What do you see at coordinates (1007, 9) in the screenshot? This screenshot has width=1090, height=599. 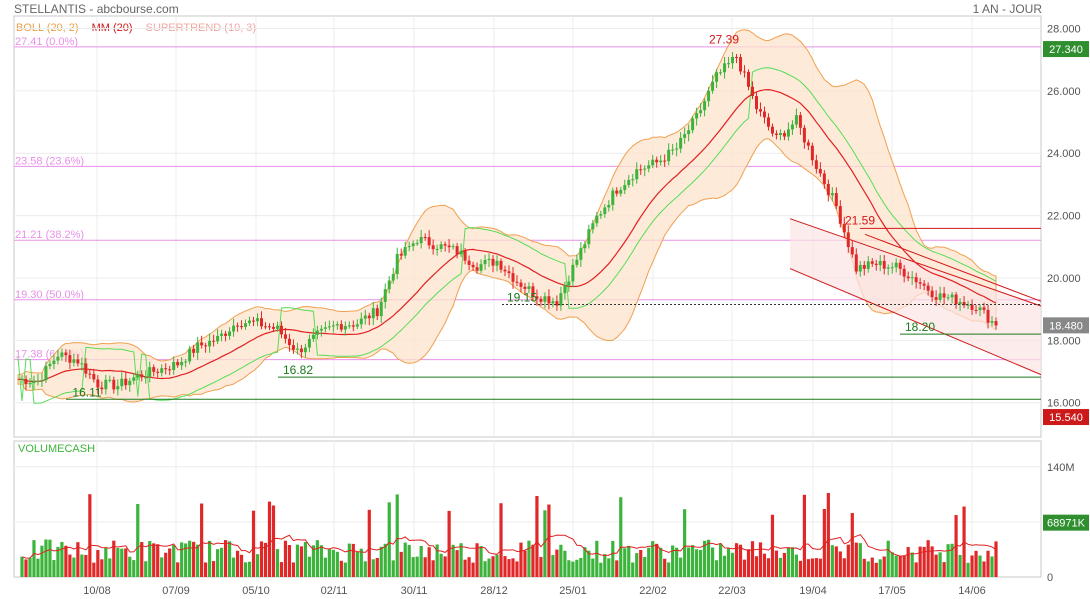 I see `period-label: 1 AN - JOUR` at bounding box center [1007, 9].